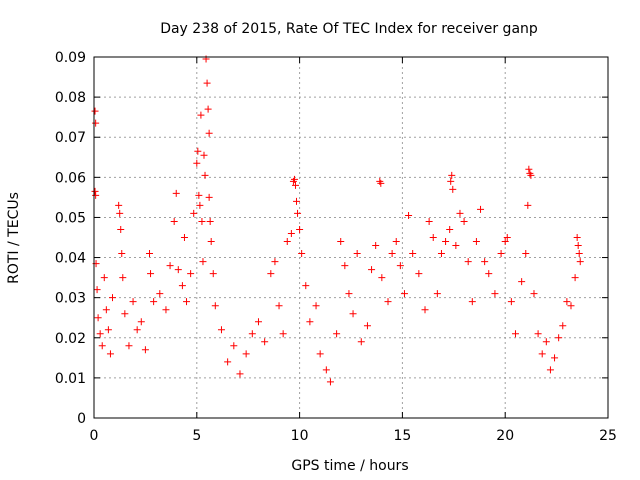 This screenshot has height=480, width=640. I want to click on y-tick-label: 0.09, so click(70, 58).